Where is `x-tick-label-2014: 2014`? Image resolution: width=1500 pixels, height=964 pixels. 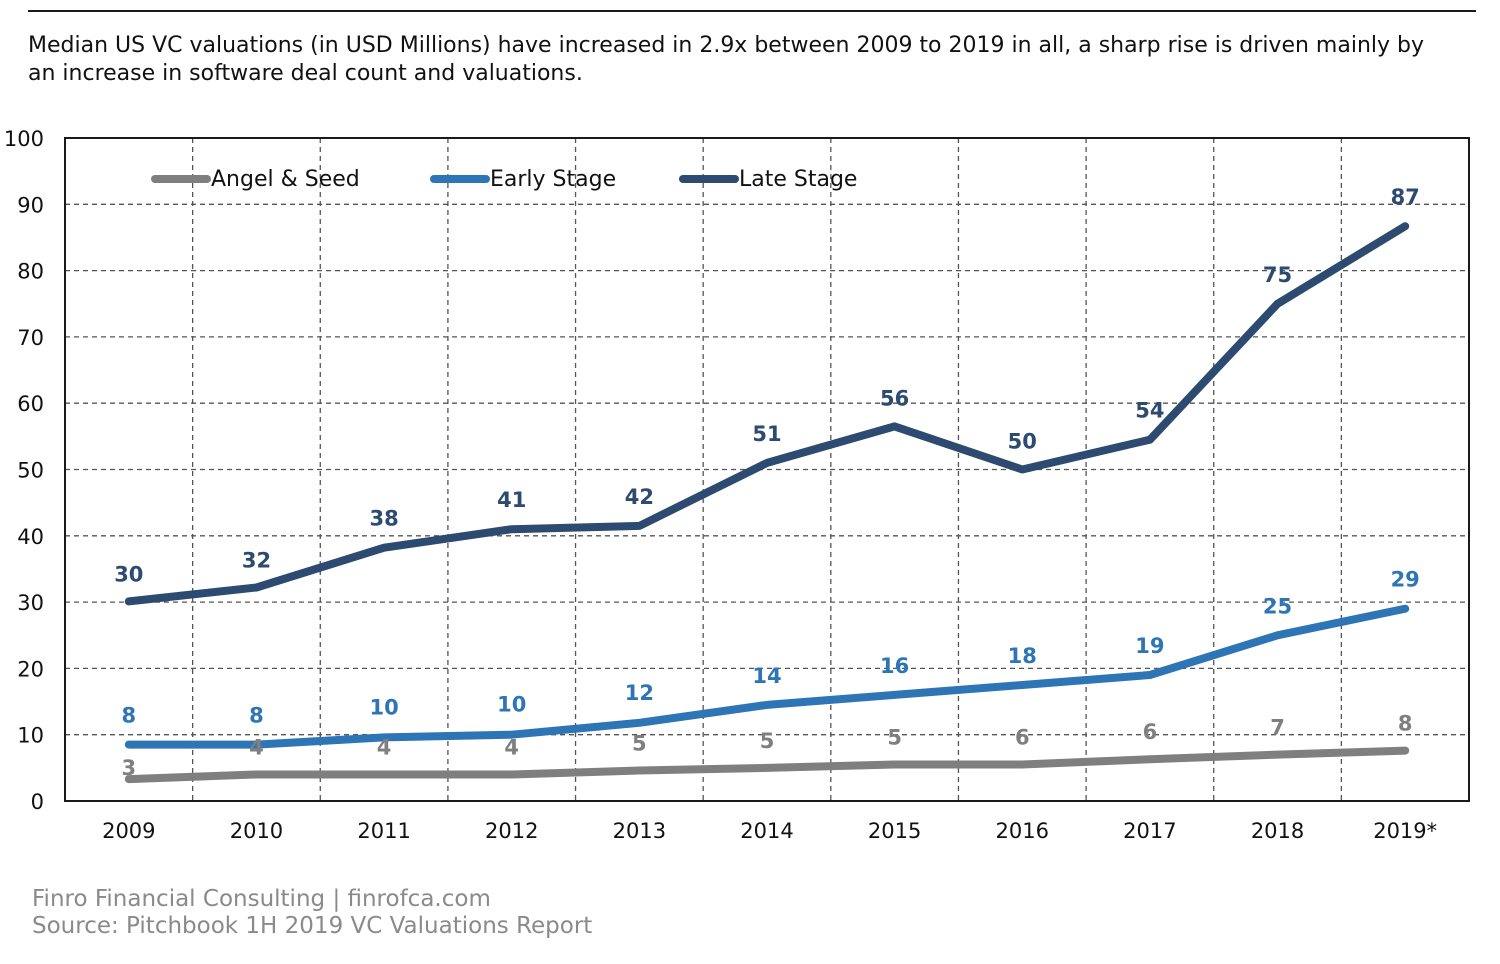 x-tick-label-2014: 2014 is located at coordinates (766, 831).